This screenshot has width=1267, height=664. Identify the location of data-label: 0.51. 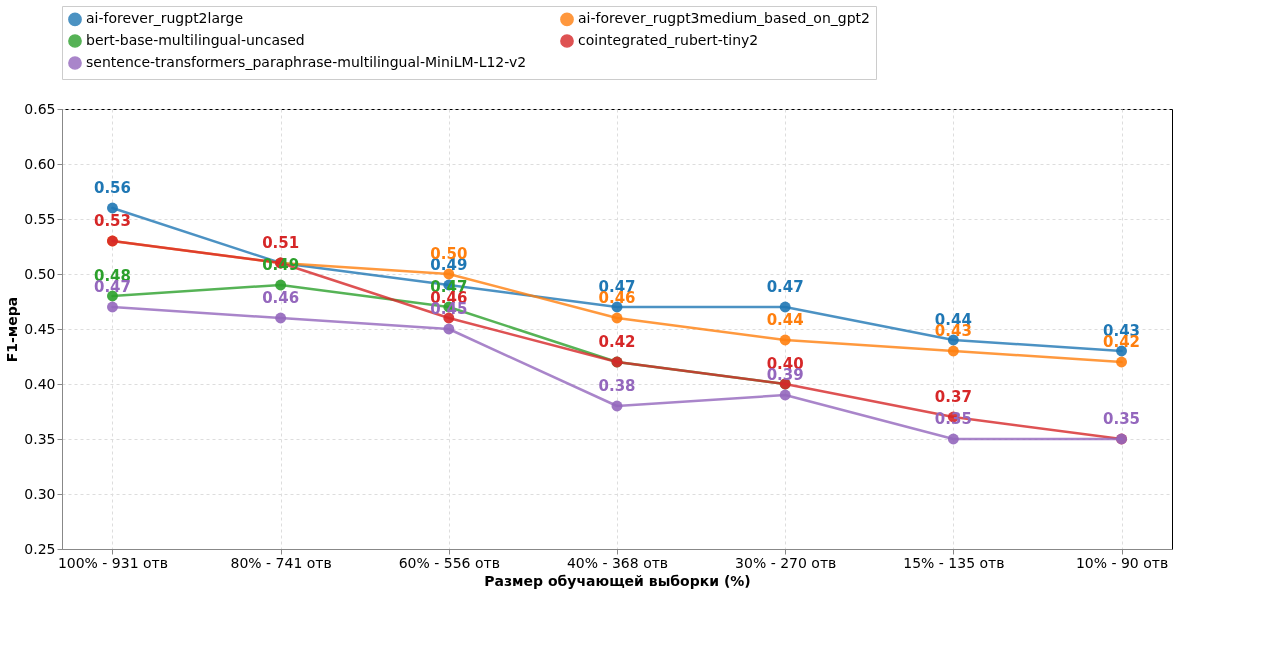
(281, 243).